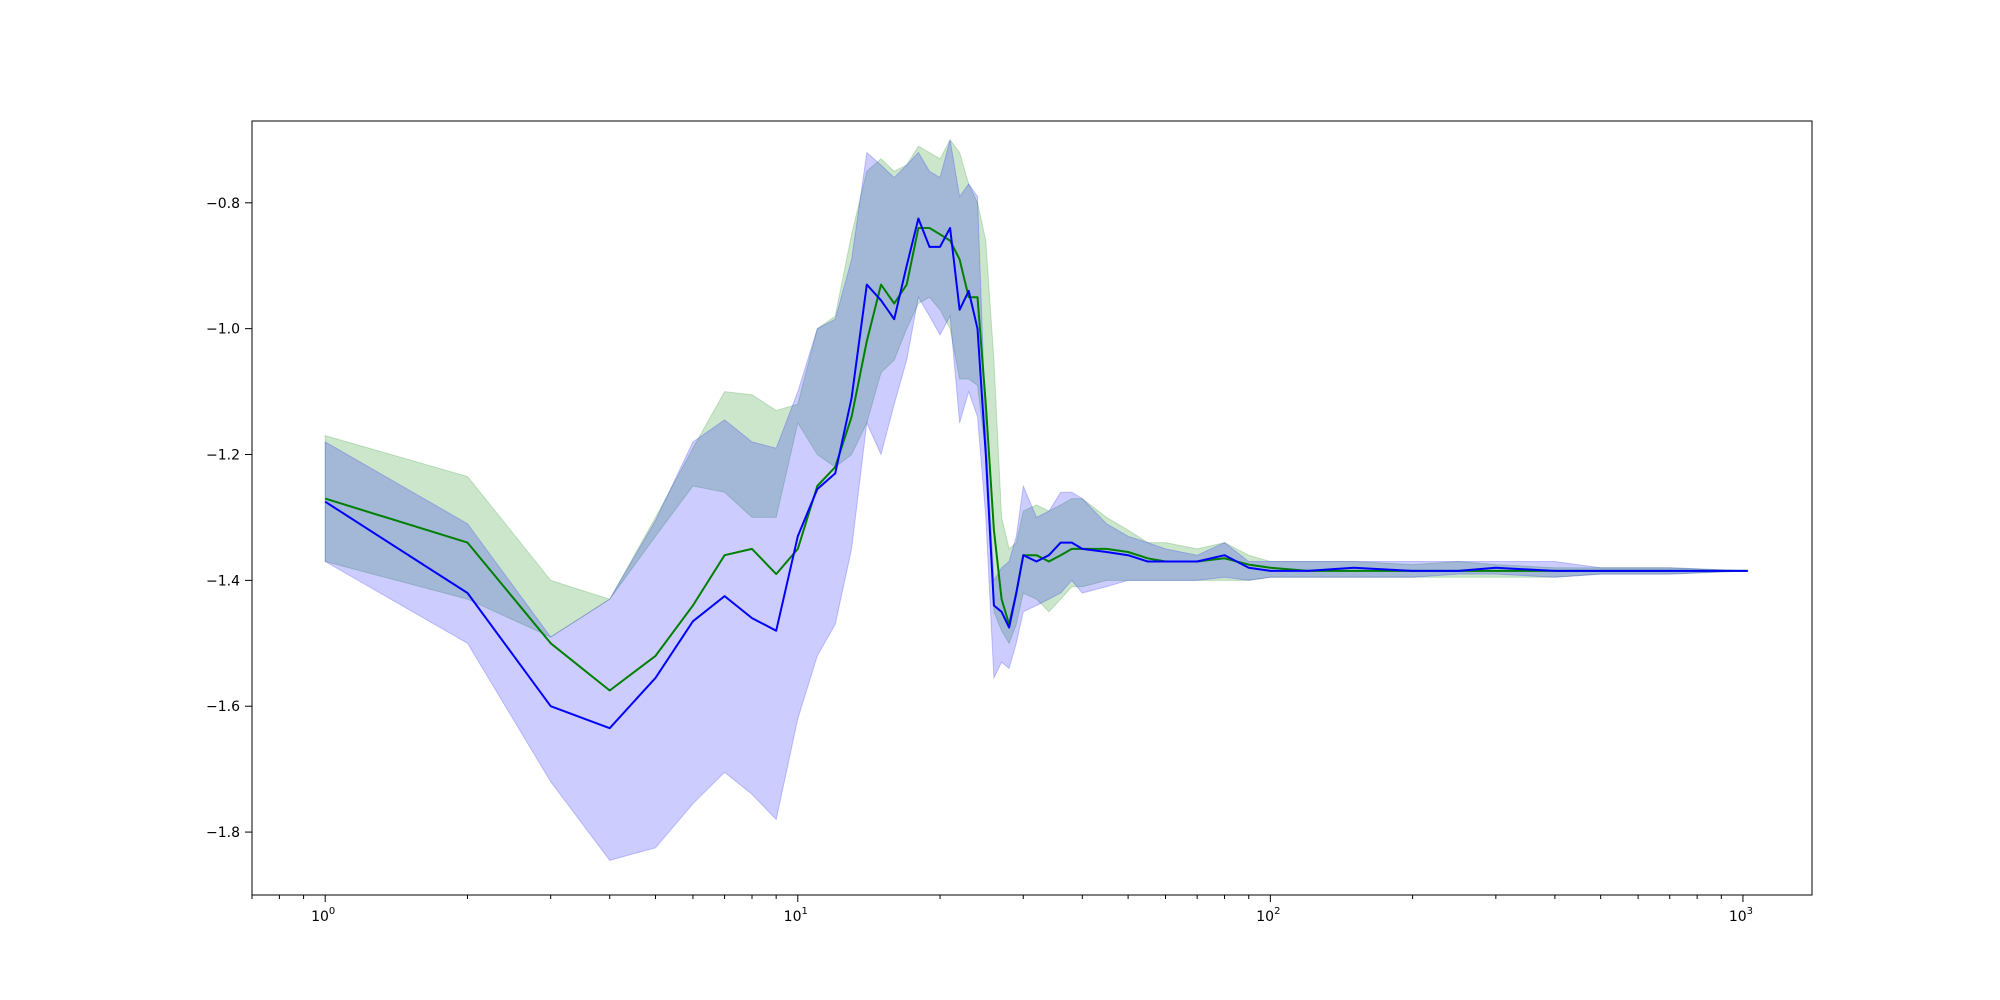 Image resolution: width=2000 pixels, height=1000 pixels. Describe the element at coordinates (229, 518) in the screenshot. I see `y-axis: −0.8 −1.0 −1.2 −1.4 −1.6 −1.8` at that location.